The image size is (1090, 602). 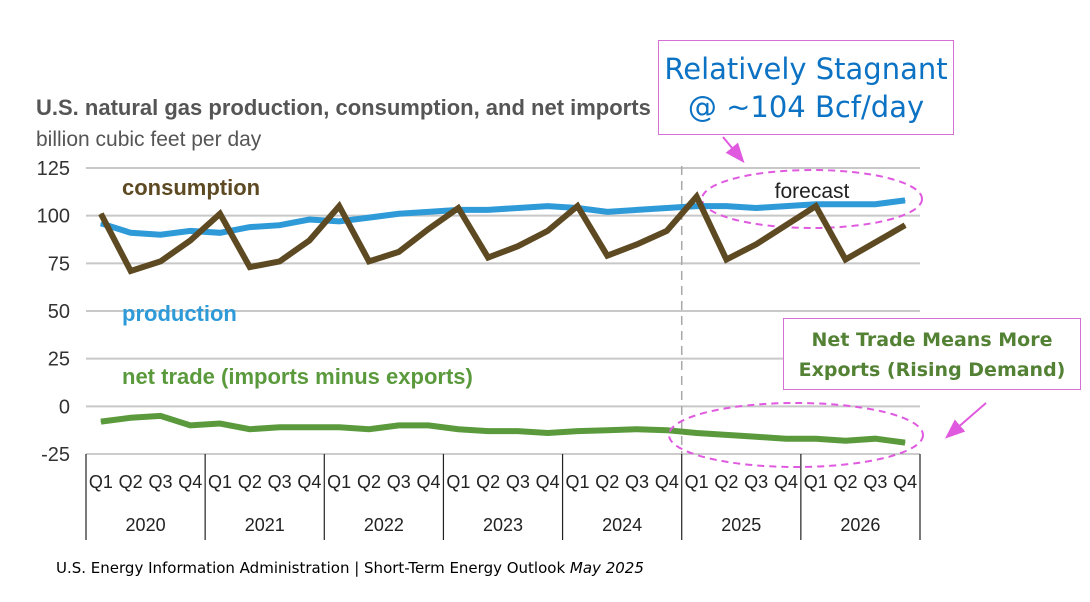 I want to click on footer-edition: May 2025, so click(x=606, y=568).